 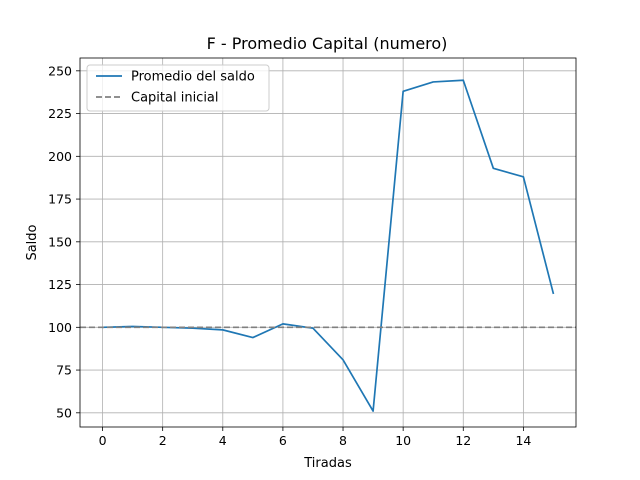 What do you see at coordinates (327, 463) in the screenshot?
I see `x-axis-label: Tiradas` at bounding box center [327, 463].